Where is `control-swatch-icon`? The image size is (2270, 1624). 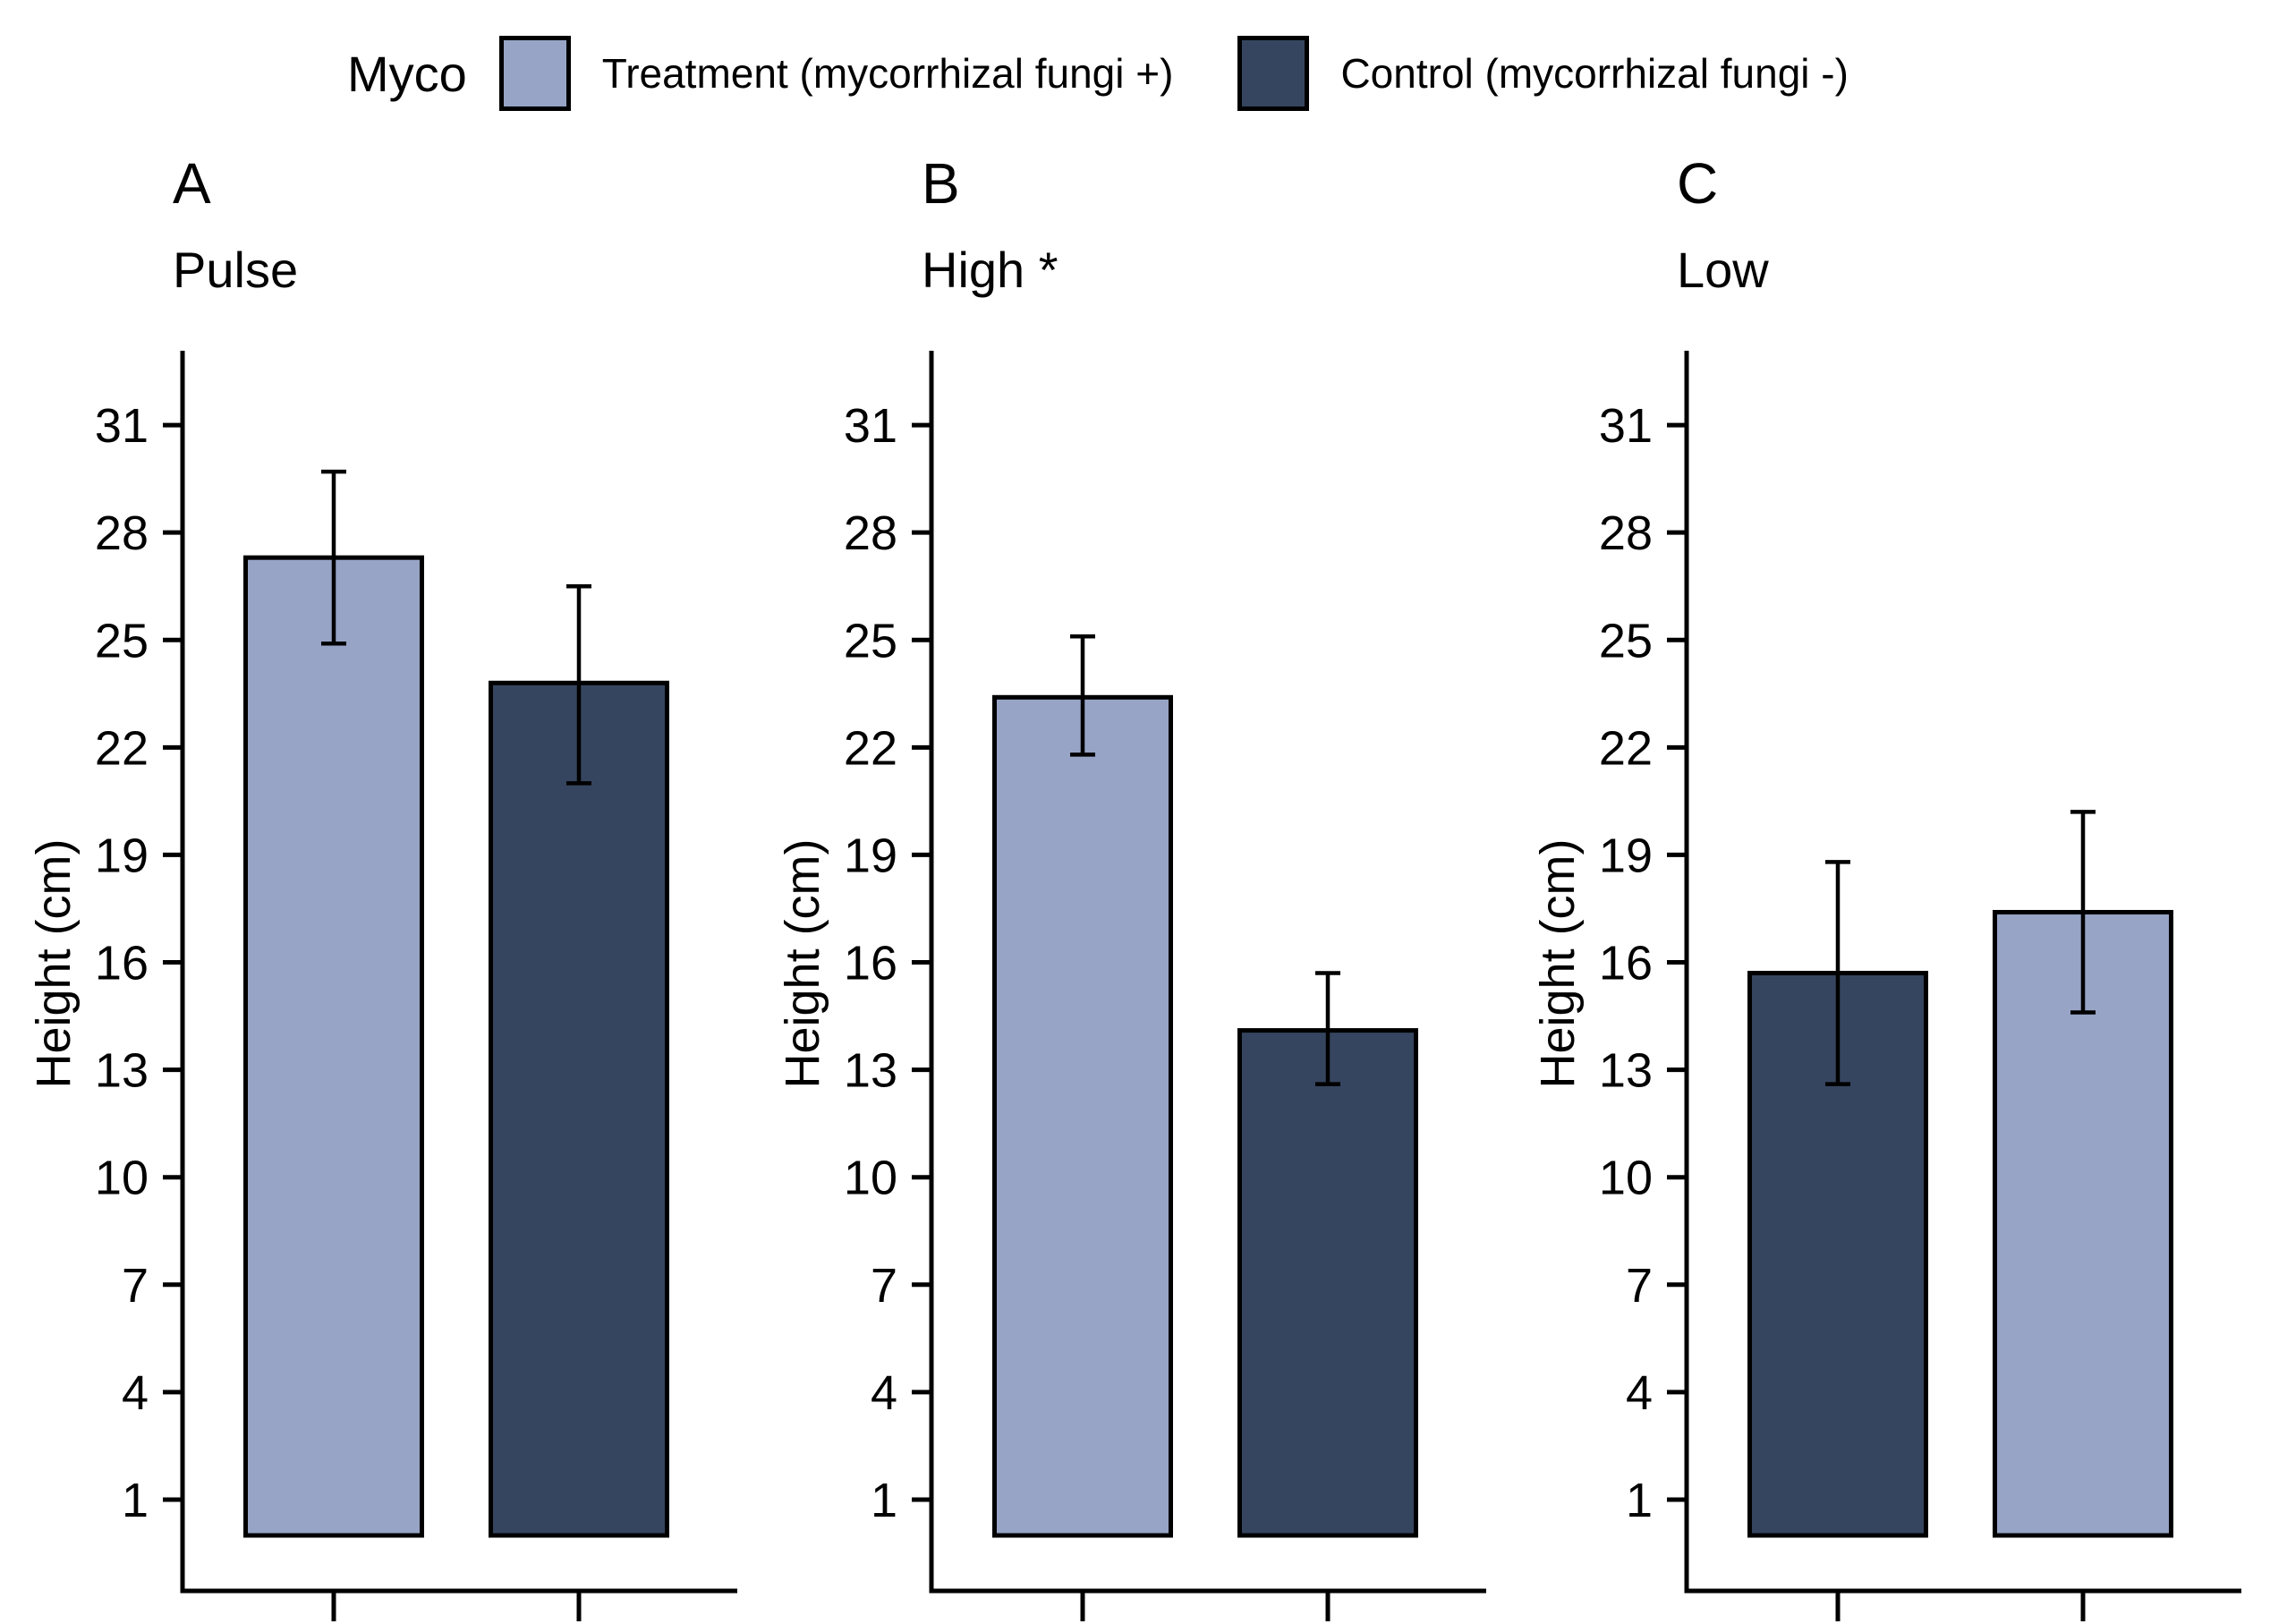 control-swatch-icon is located at coordinates (1273, 73).